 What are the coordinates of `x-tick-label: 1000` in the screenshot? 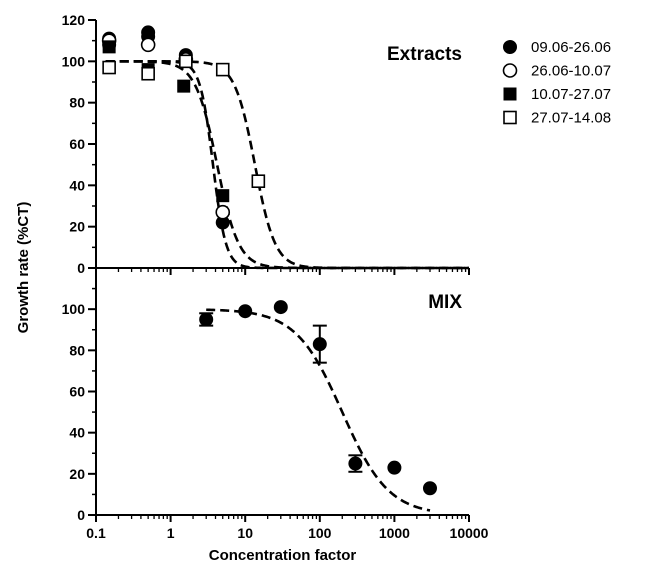 It's located at (394, 533).